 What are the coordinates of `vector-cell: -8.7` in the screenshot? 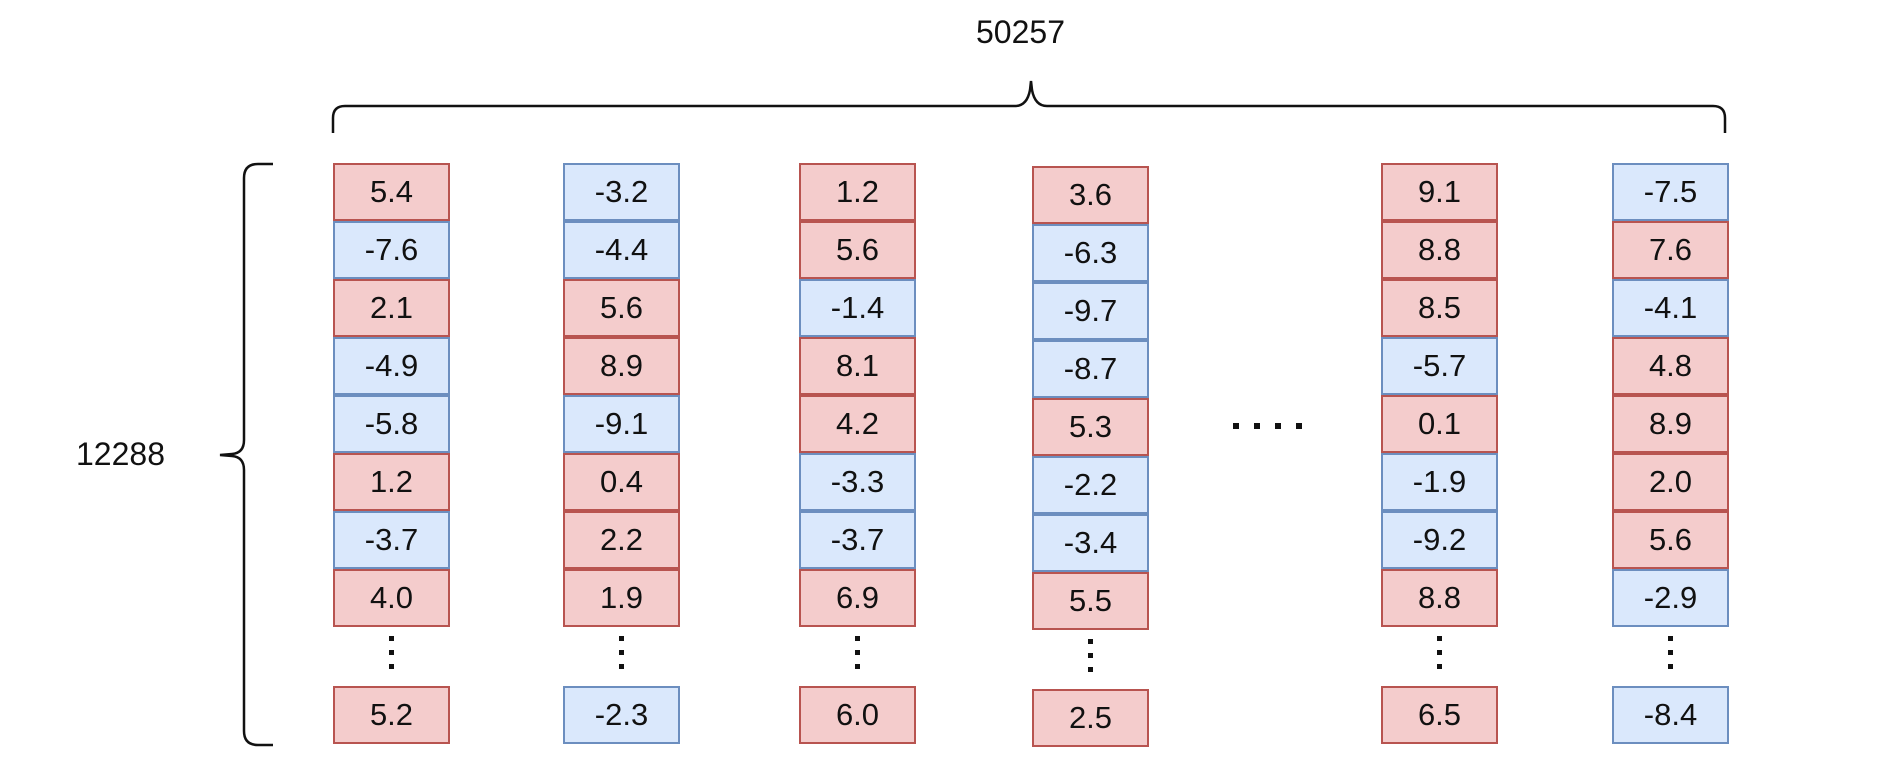 It's located at (1090, 369).